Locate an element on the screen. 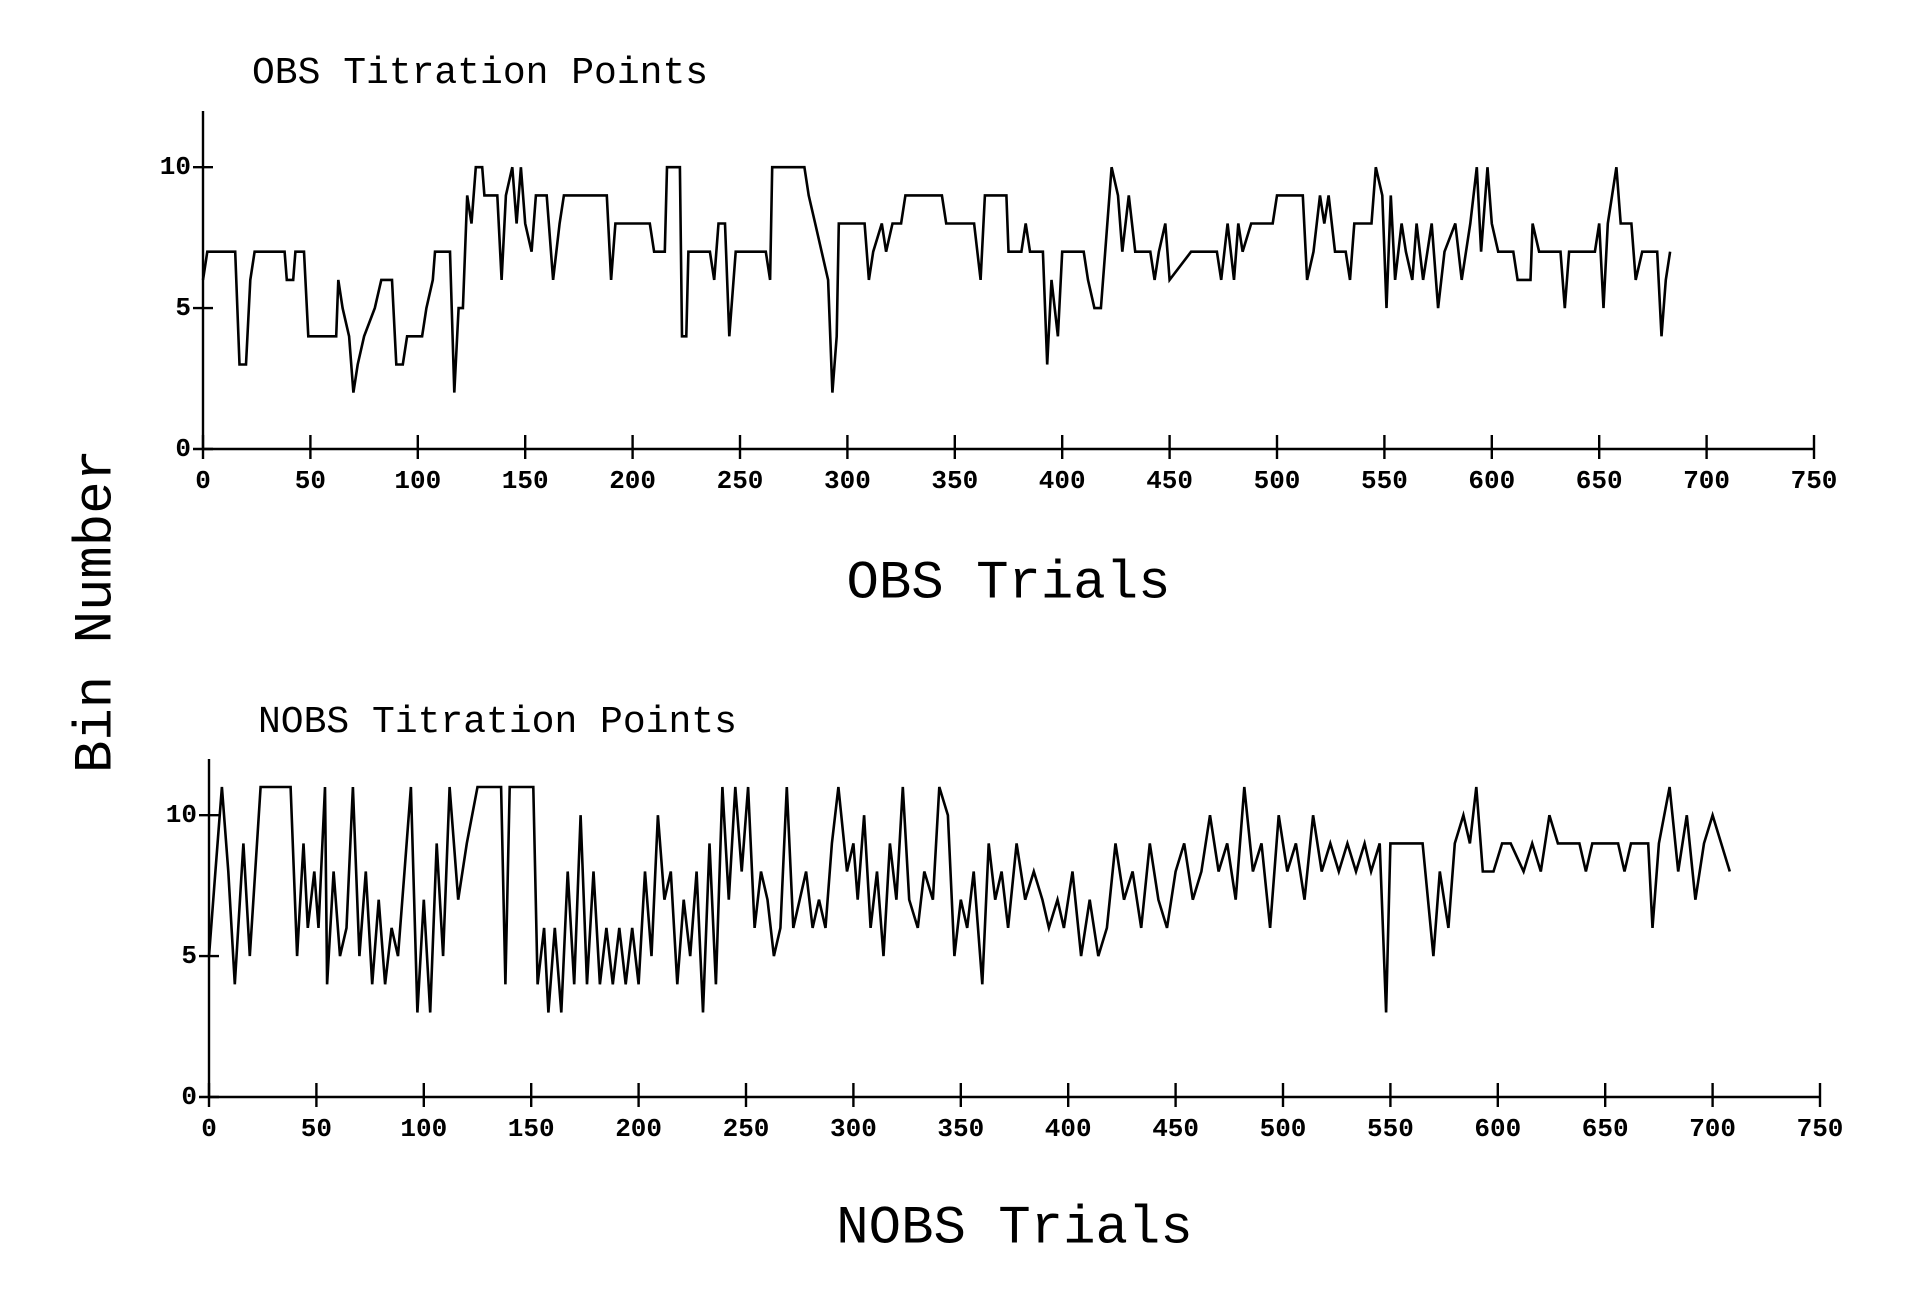 The width and height of the screenshot is (1906, 1294). x-axis-label: NOBS Trials is located at coordinates (1014, 1228).